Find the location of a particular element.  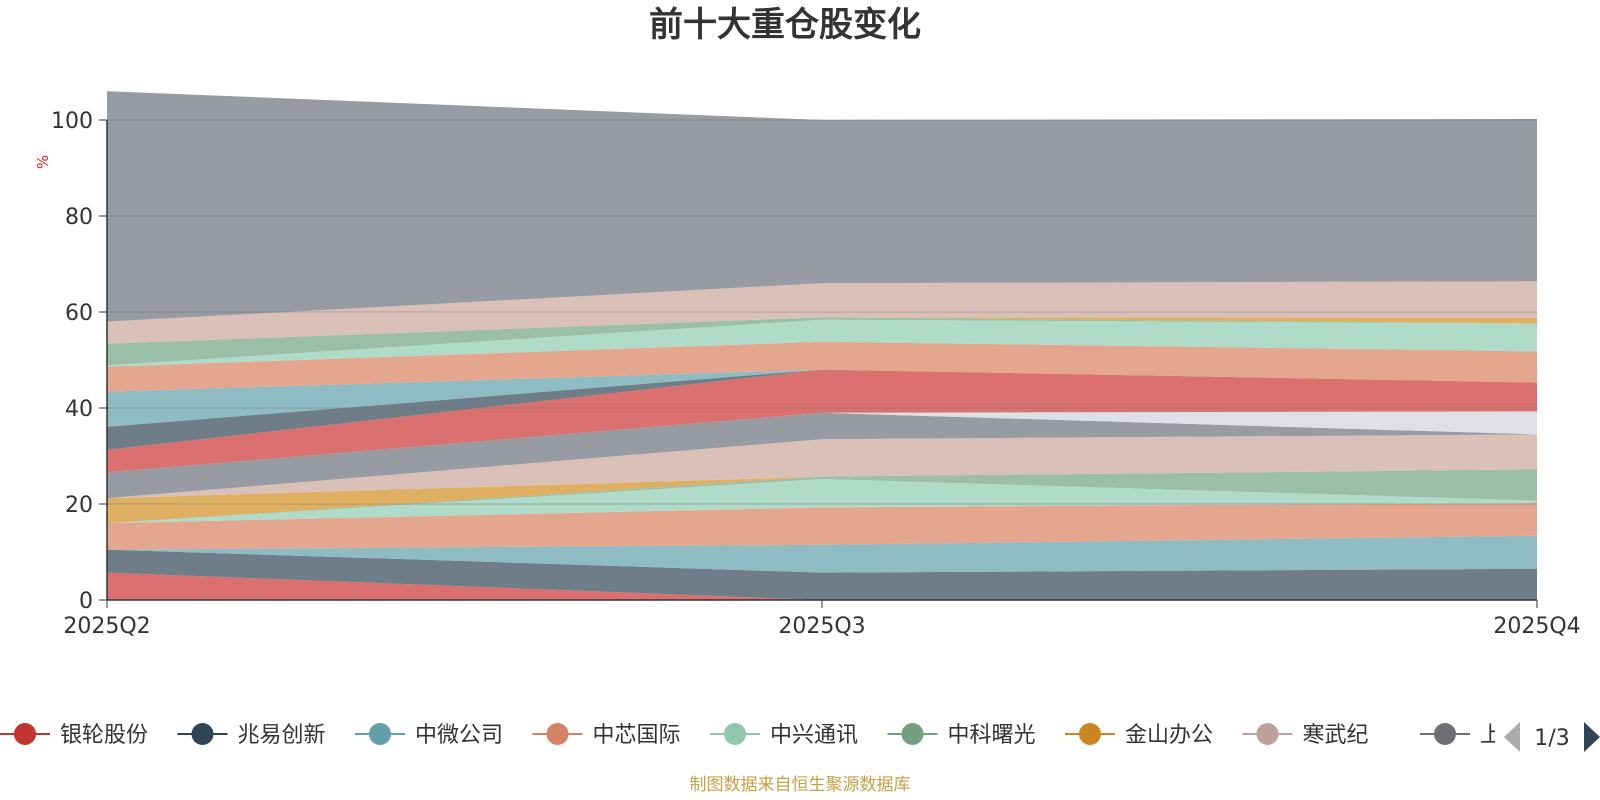

legend-label-1: 兆易创新 is located at coordinates (282, 735).